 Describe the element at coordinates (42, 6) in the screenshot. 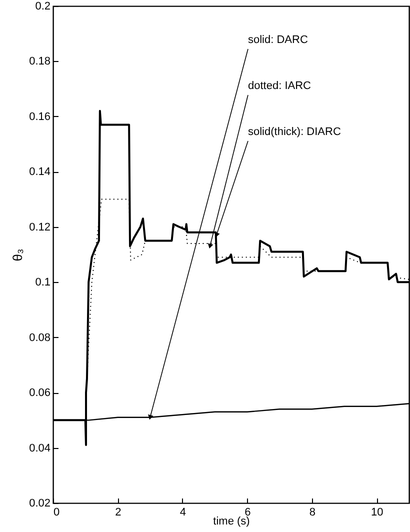

I see `y-tick-label: 0.2` at that location.